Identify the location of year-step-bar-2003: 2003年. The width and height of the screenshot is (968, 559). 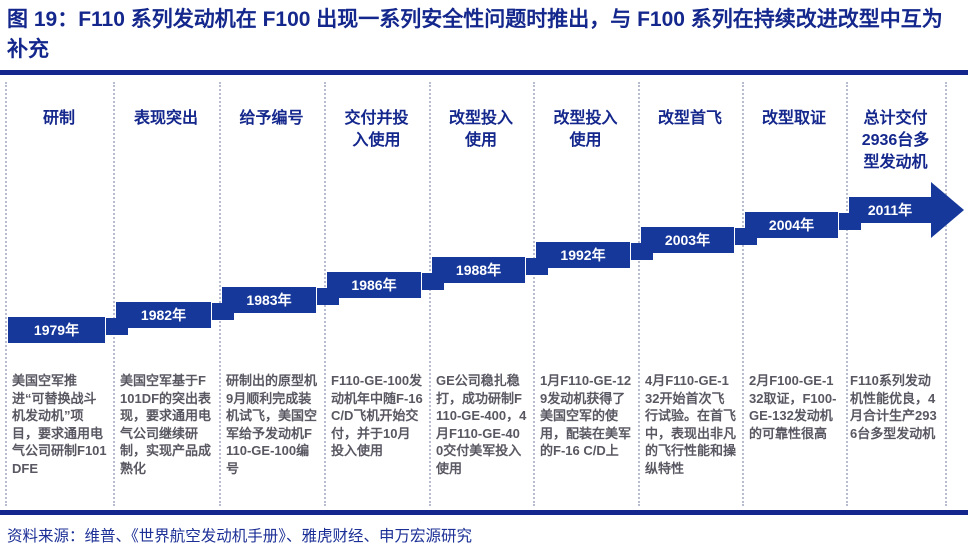
(682, 243).